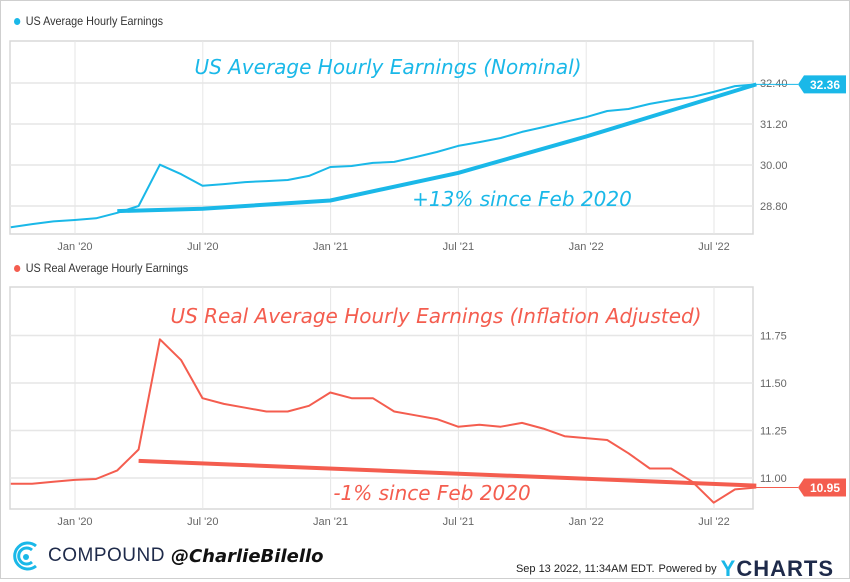 The image size is (850, 582). Describe the element at coordinates (825, 488) in the screenshot. I see `last-value-label: 10.95` at that location.